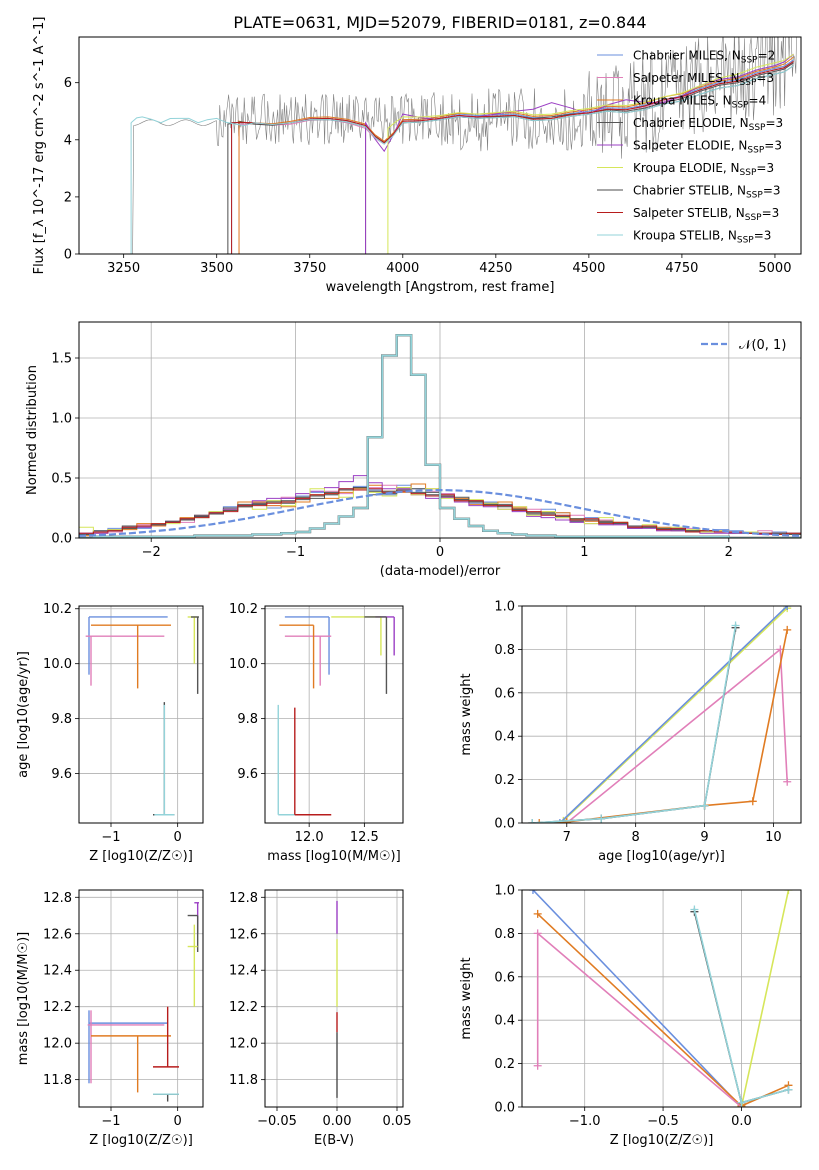  Describe the element at coordinates (123, 268) in the screenshot. I see `x-tick-label: 3250` at that location.